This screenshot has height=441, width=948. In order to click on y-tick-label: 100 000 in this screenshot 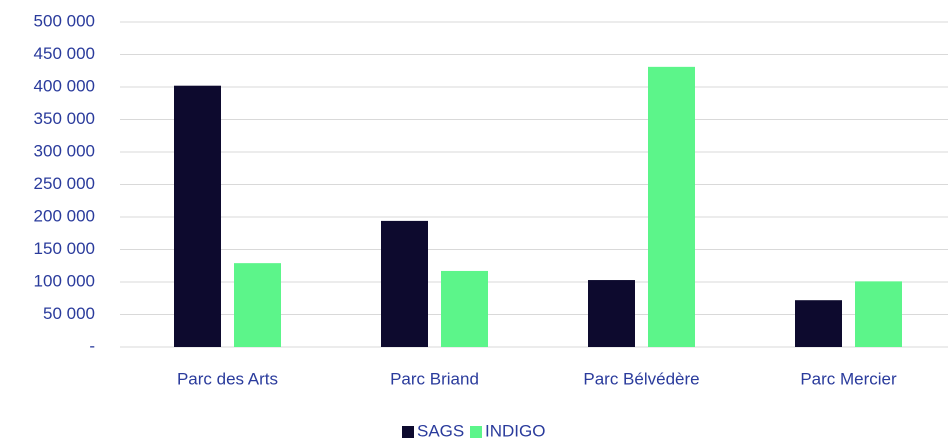, I will do `click(64, 280)`.